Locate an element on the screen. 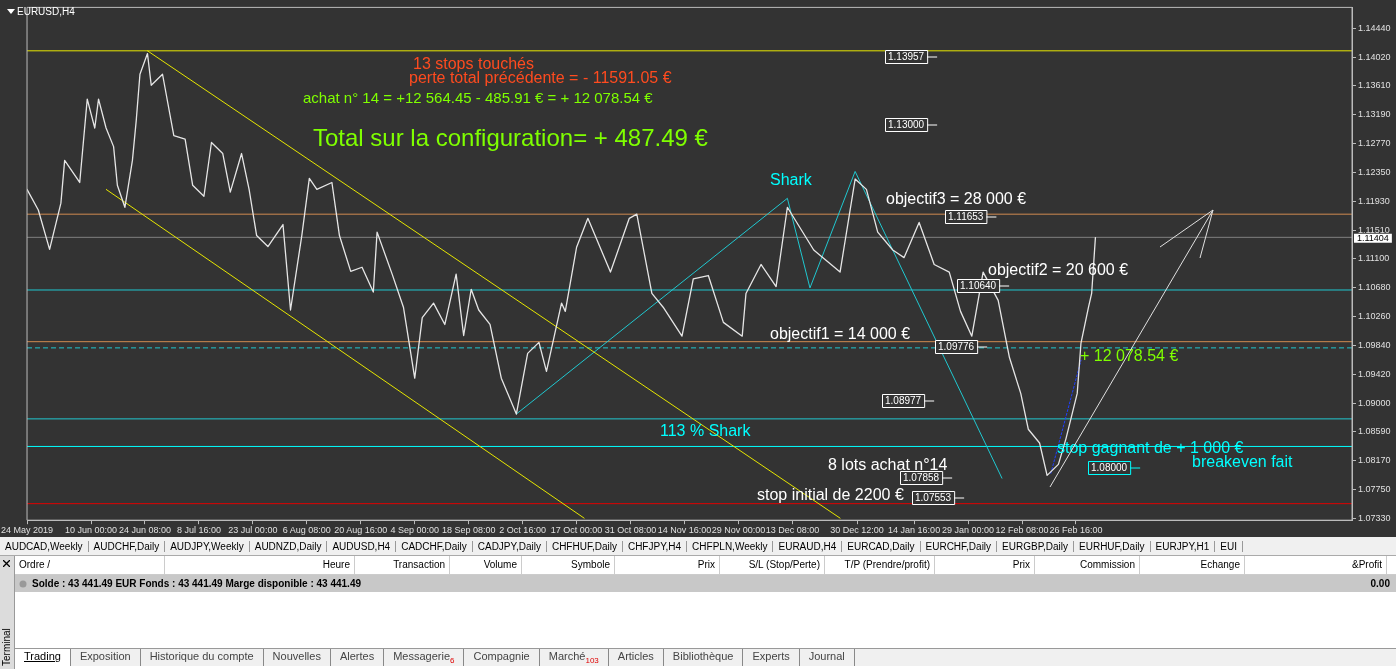 The image size is (1396, 669). x-tick-label: 18 Sep 08:00 is located at coordinates (468, 530).